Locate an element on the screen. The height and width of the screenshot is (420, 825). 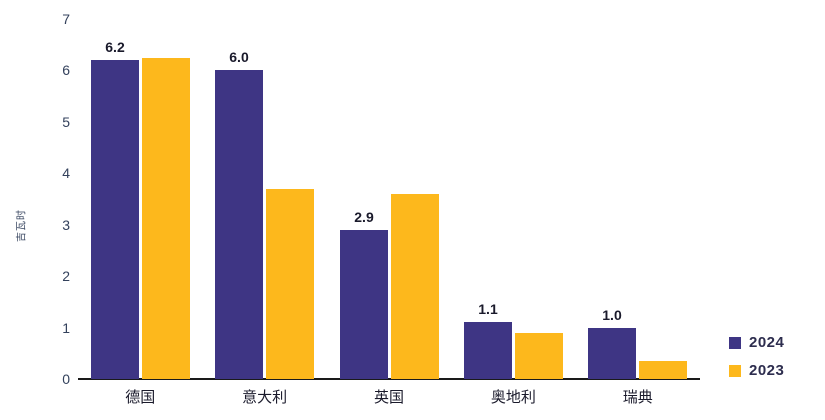
legend-label-2023: 2023 is located at coordinates (767, 370).